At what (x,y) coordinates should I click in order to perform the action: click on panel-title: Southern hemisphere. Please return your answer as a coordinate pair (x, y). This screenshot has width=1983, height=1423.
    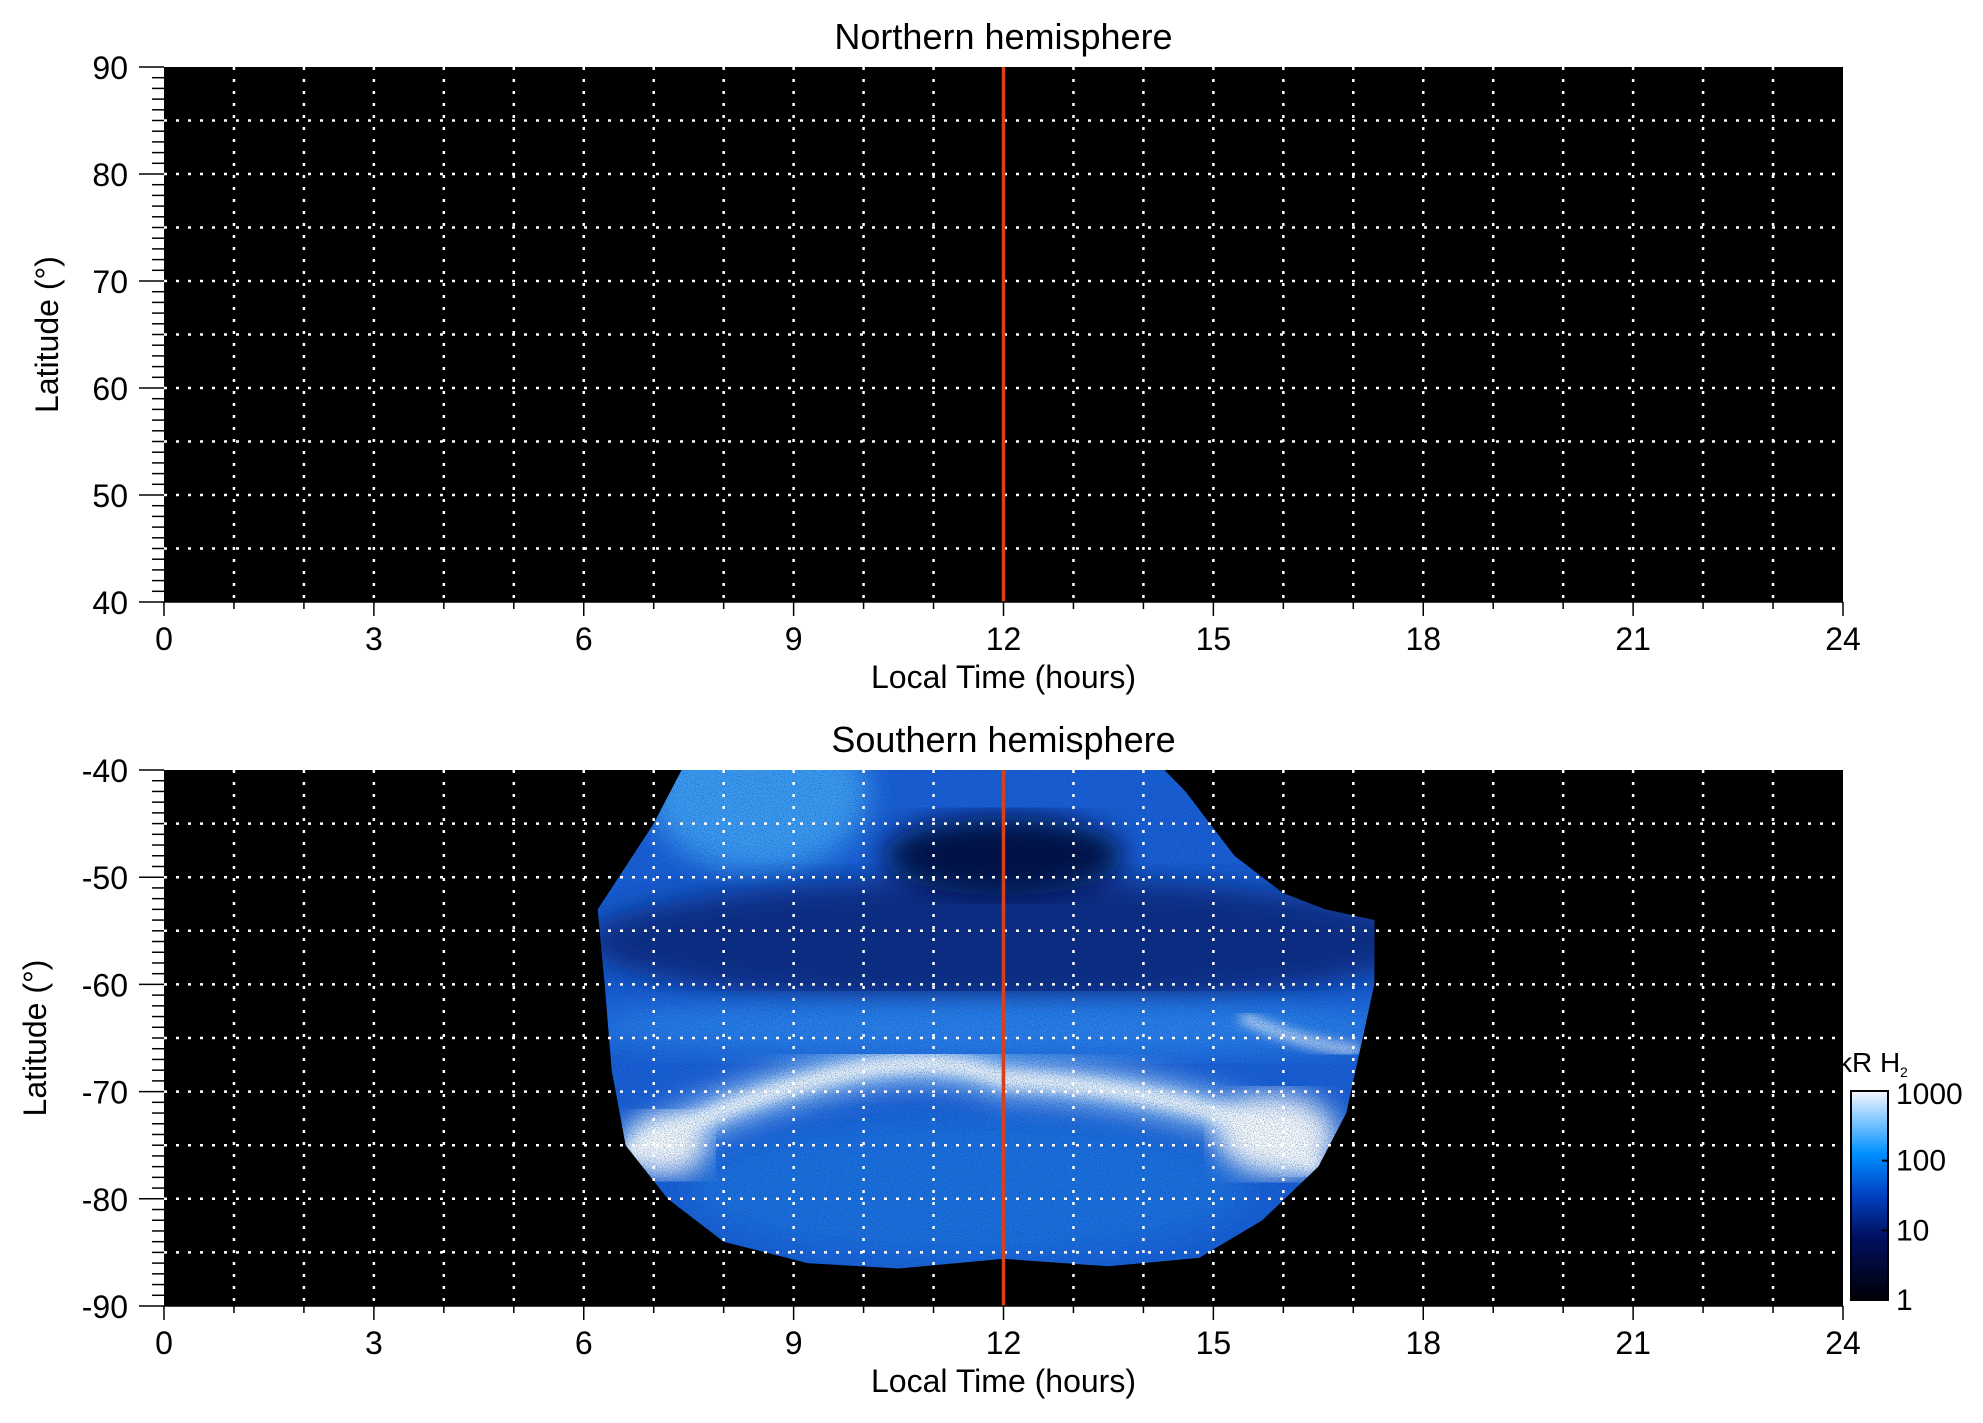
    Looking at the image, I should click on (1003, 739).